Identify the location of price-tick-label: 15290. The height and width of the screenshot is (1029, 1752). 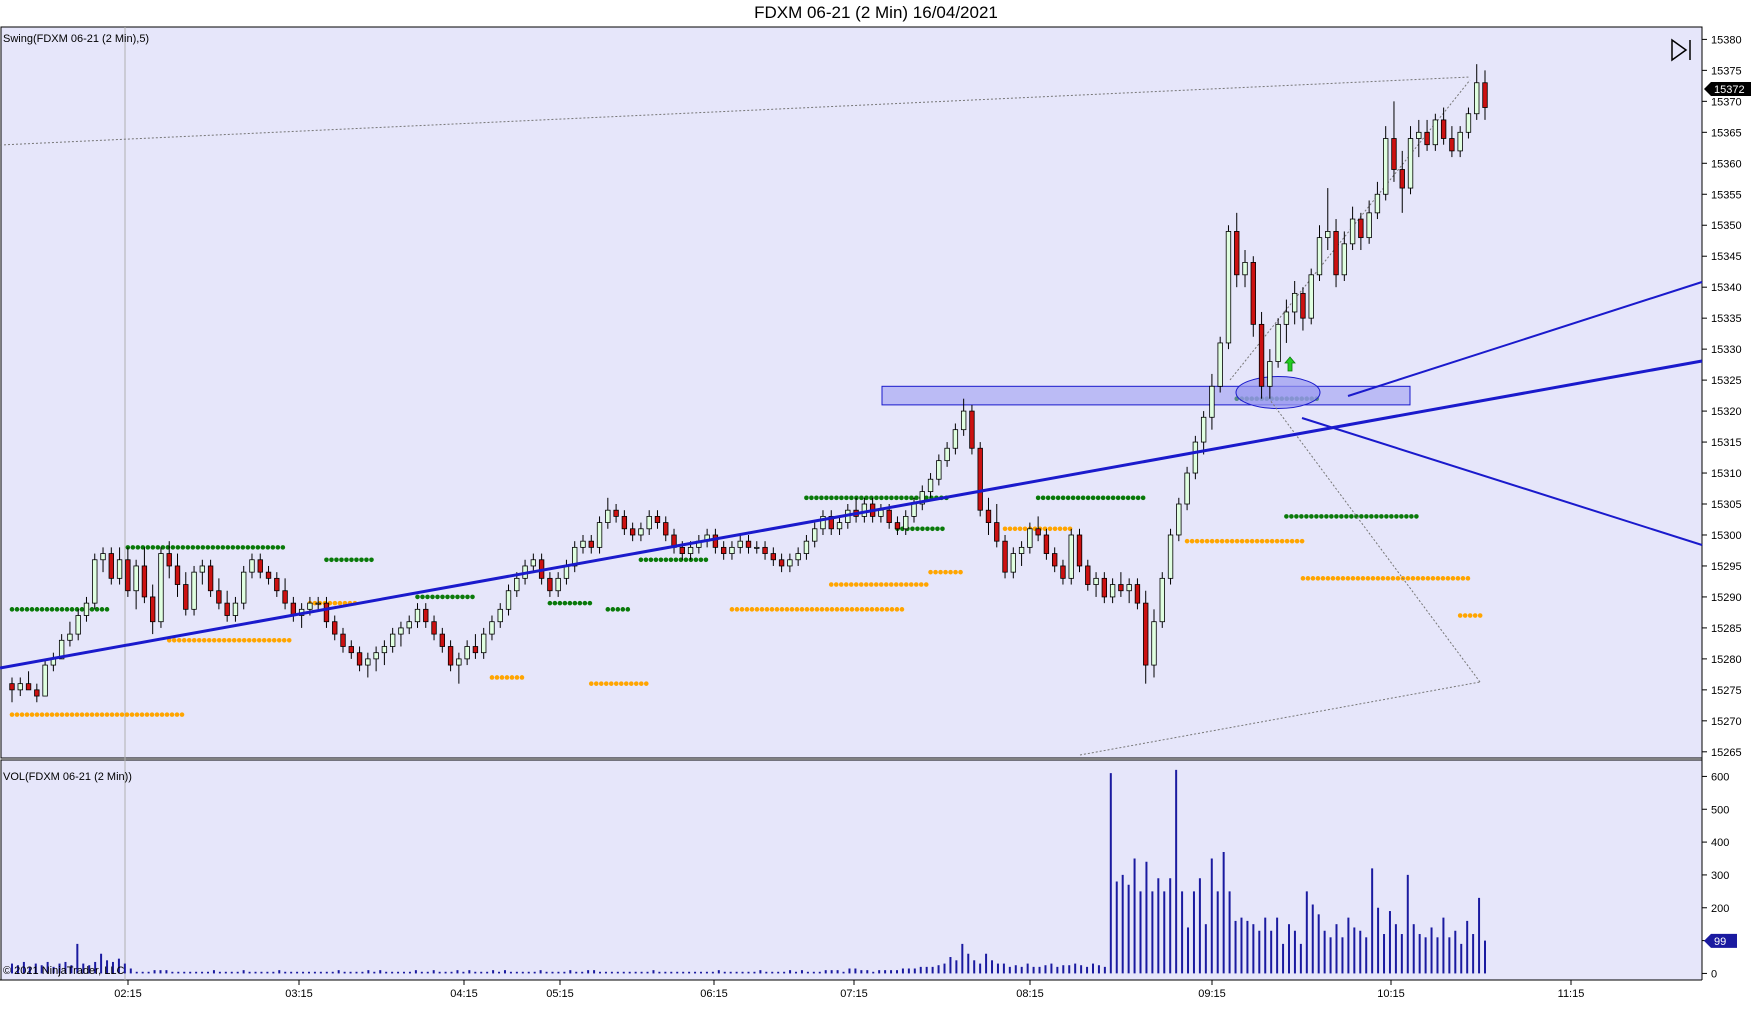
(1726, 598).